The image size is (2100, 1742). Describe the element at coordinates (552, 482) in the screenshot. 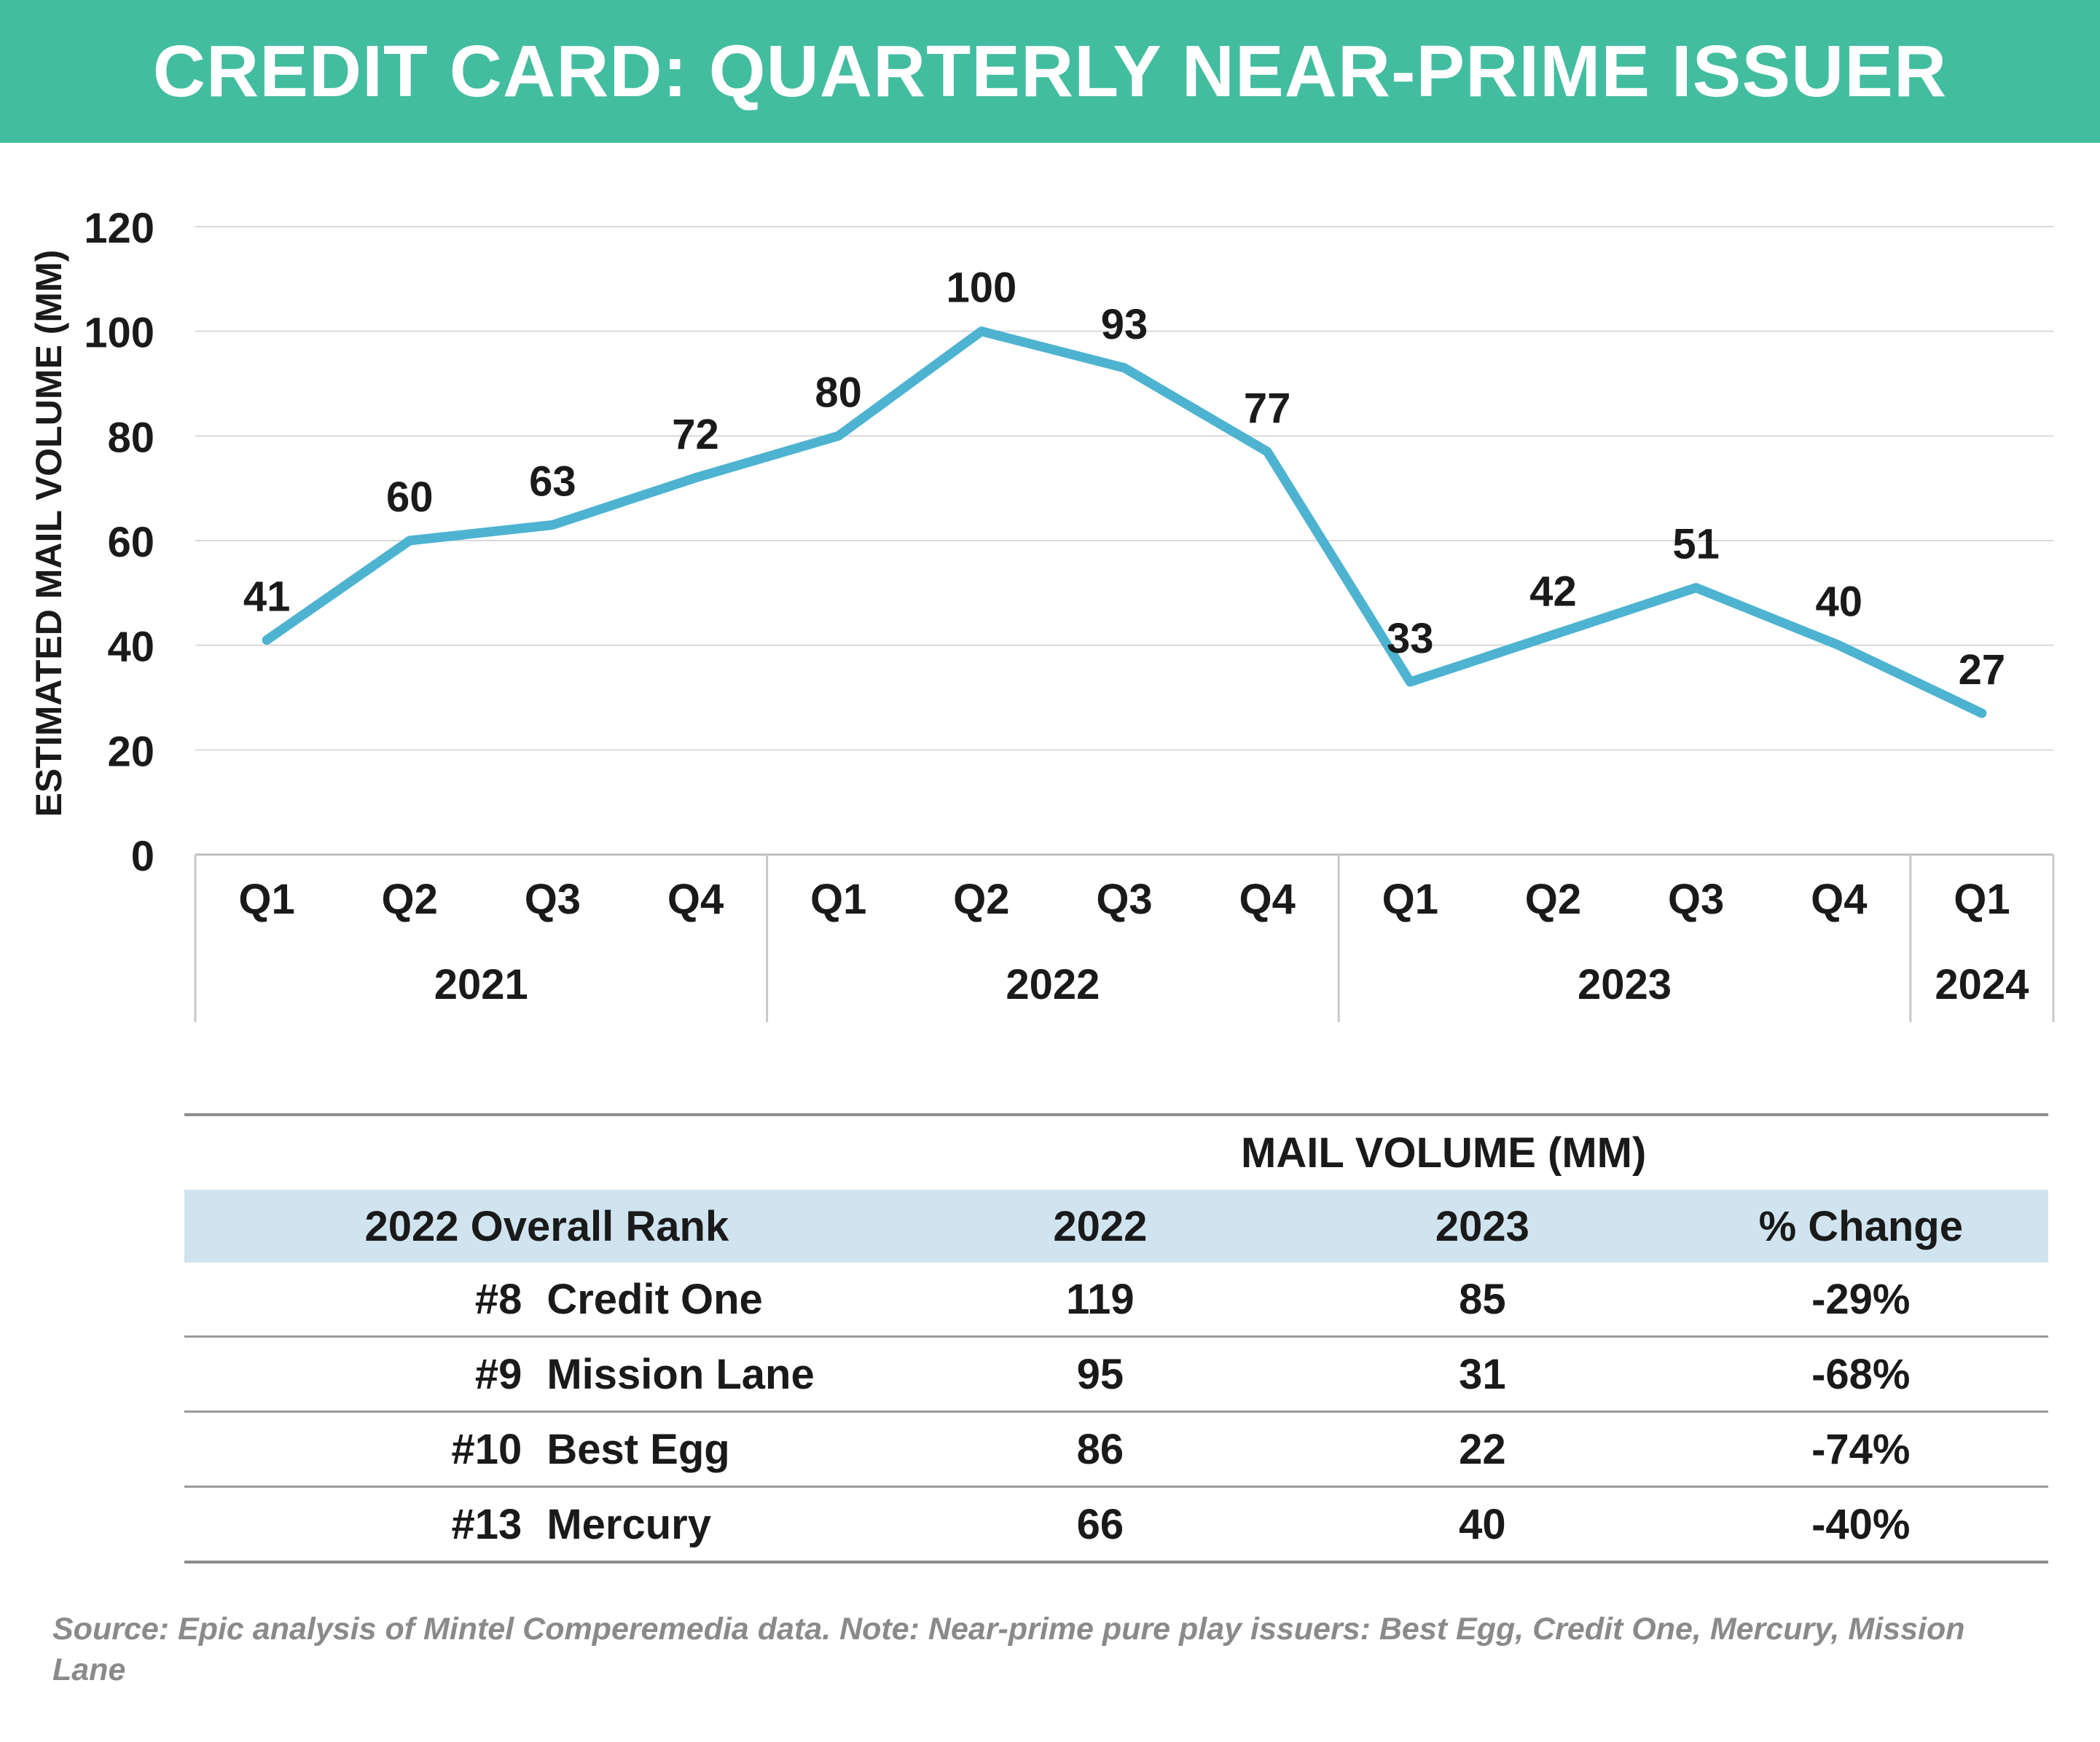

I see `data-label: 63` at that location.